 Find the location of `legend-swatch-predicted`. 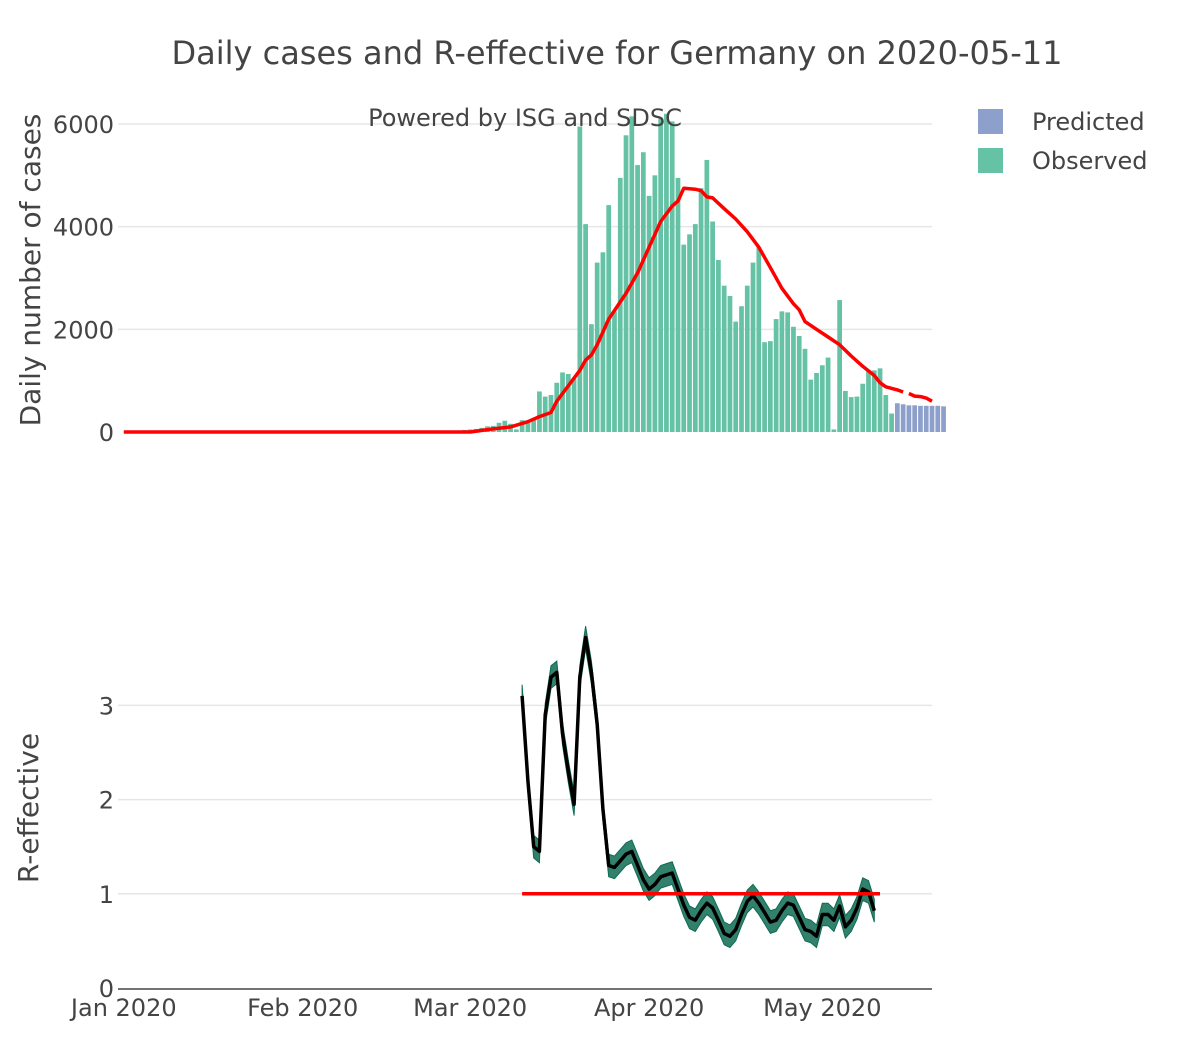

legend-swatch-predicted is located at coordinates (990, 121).